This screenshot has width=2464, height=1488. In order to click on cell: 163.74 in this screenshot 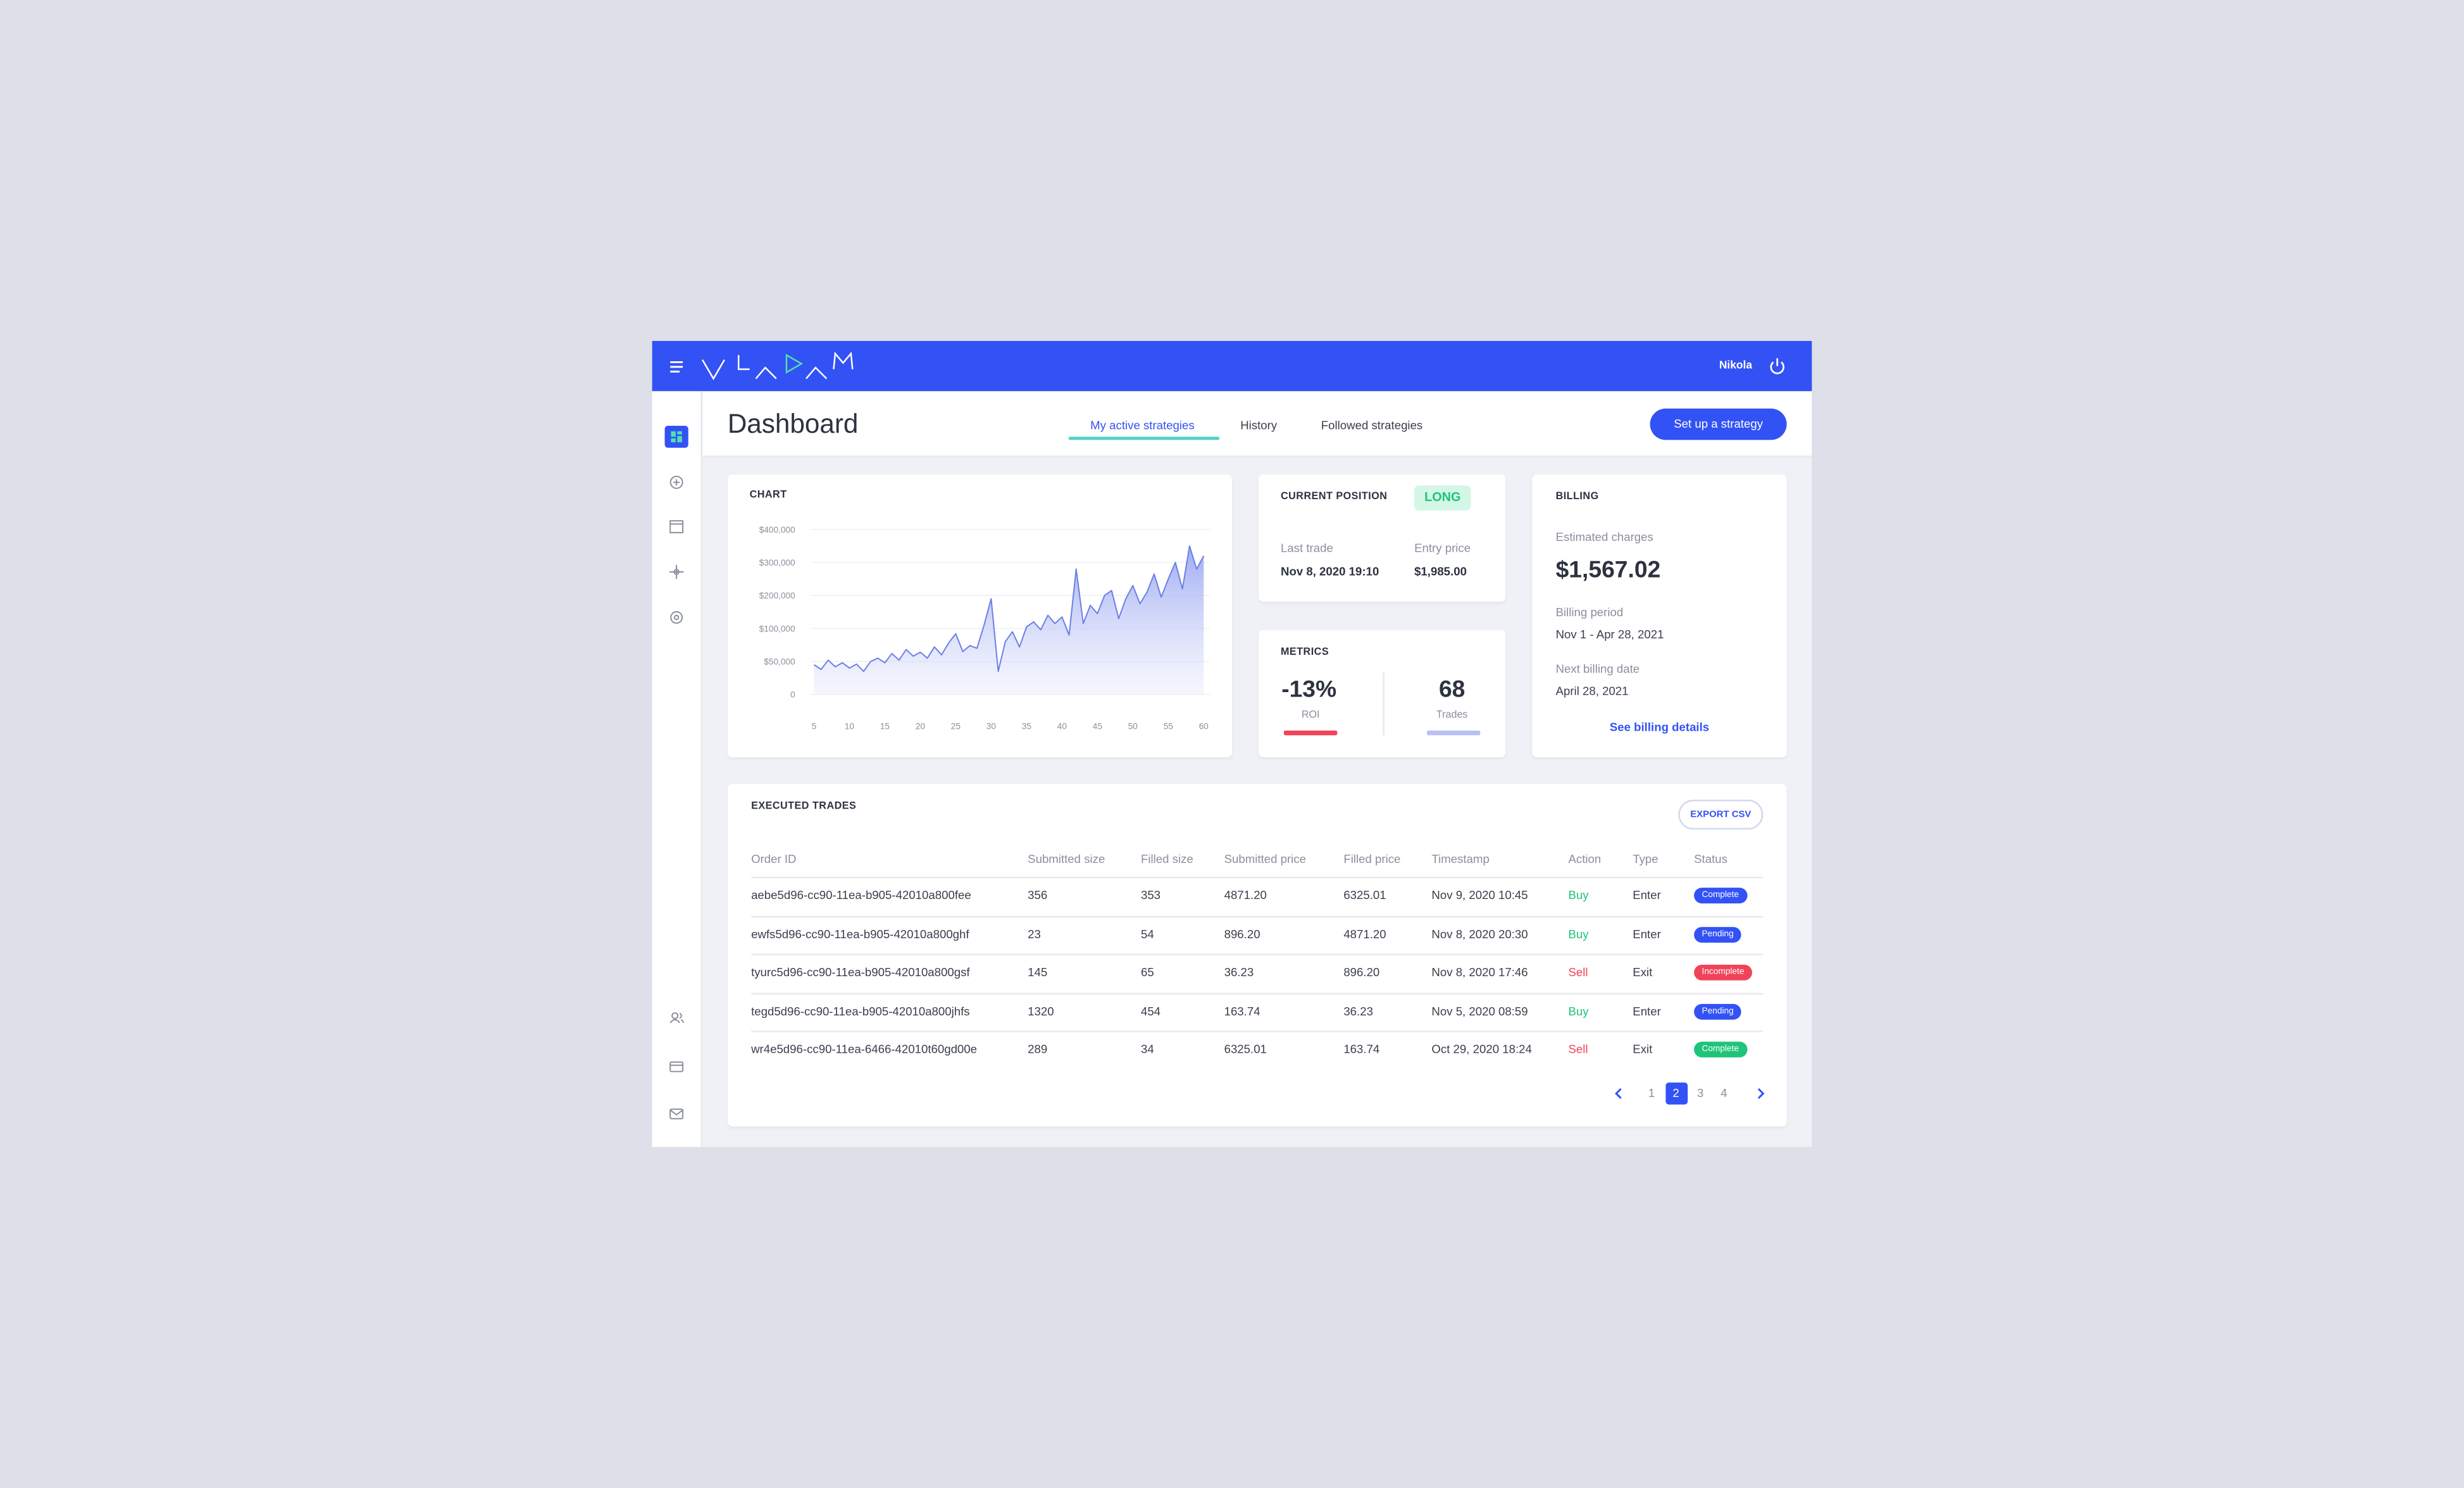, I will do `click(1242, 1011)`.